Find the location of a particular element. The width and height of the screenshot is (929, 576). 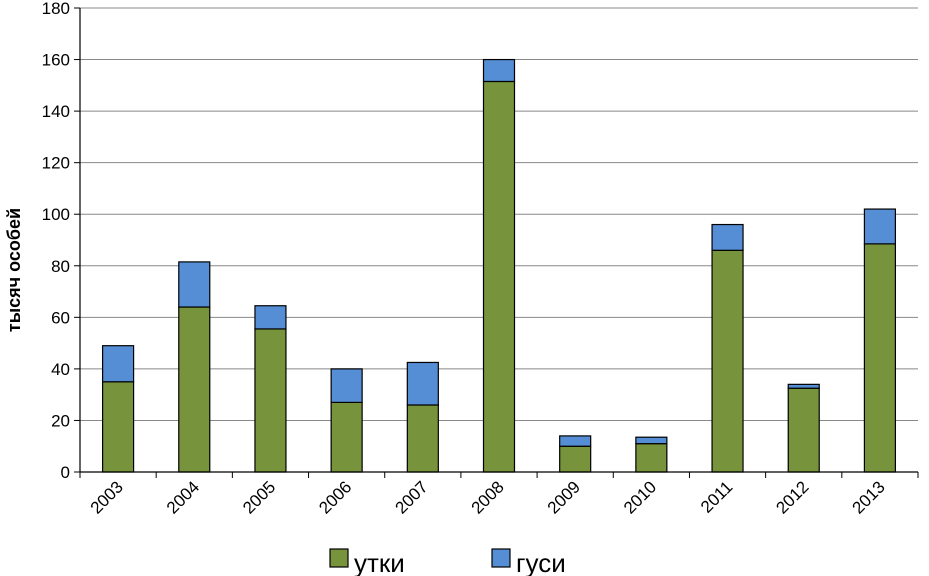

bar-geese-2006 is located at coordinates (346, 385).